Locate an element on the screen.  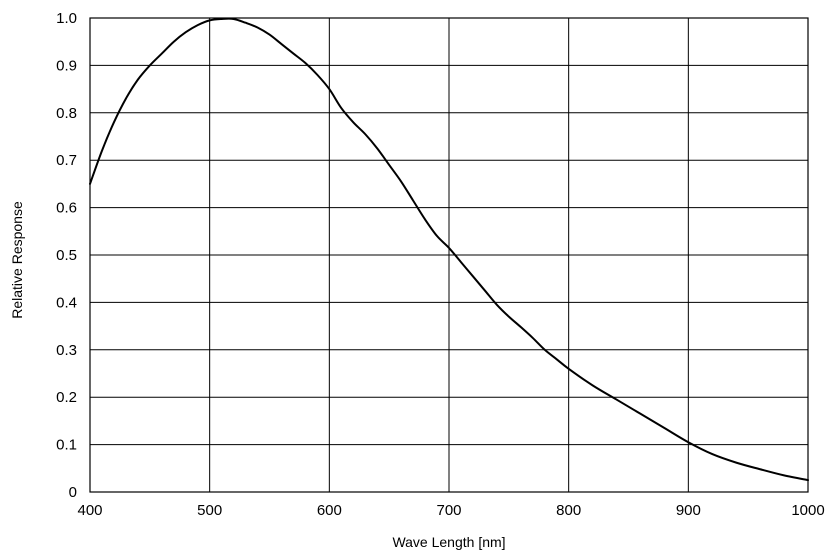
y-tick-label-0.1: 0.1 is located at coordinates (66, 445).